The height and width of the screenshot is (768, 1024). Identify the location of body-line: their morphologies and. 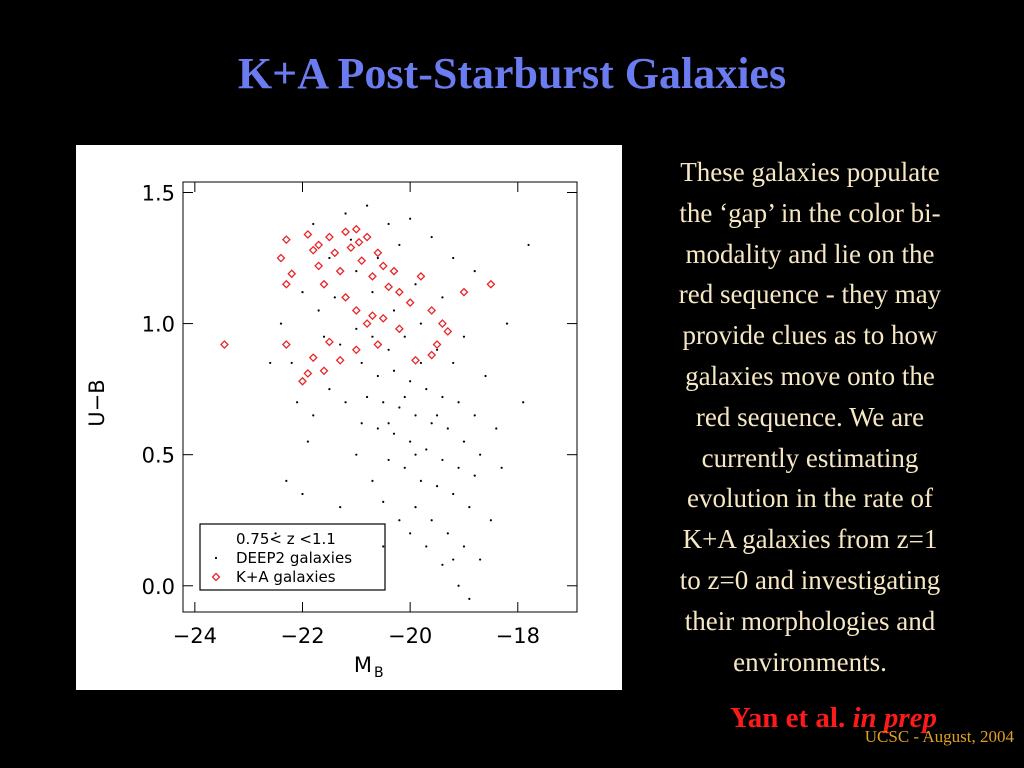
(810, 620).